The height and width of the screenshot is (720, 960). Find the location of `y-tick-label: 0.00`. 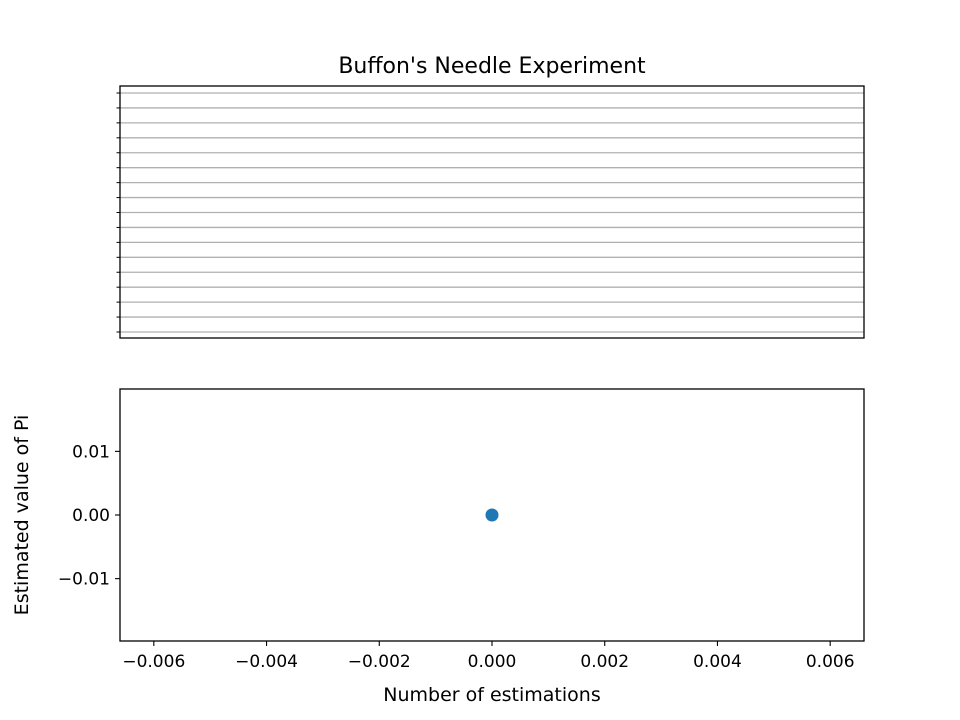

y-tick-label: 0.00 is located at coordinates (91, 516).